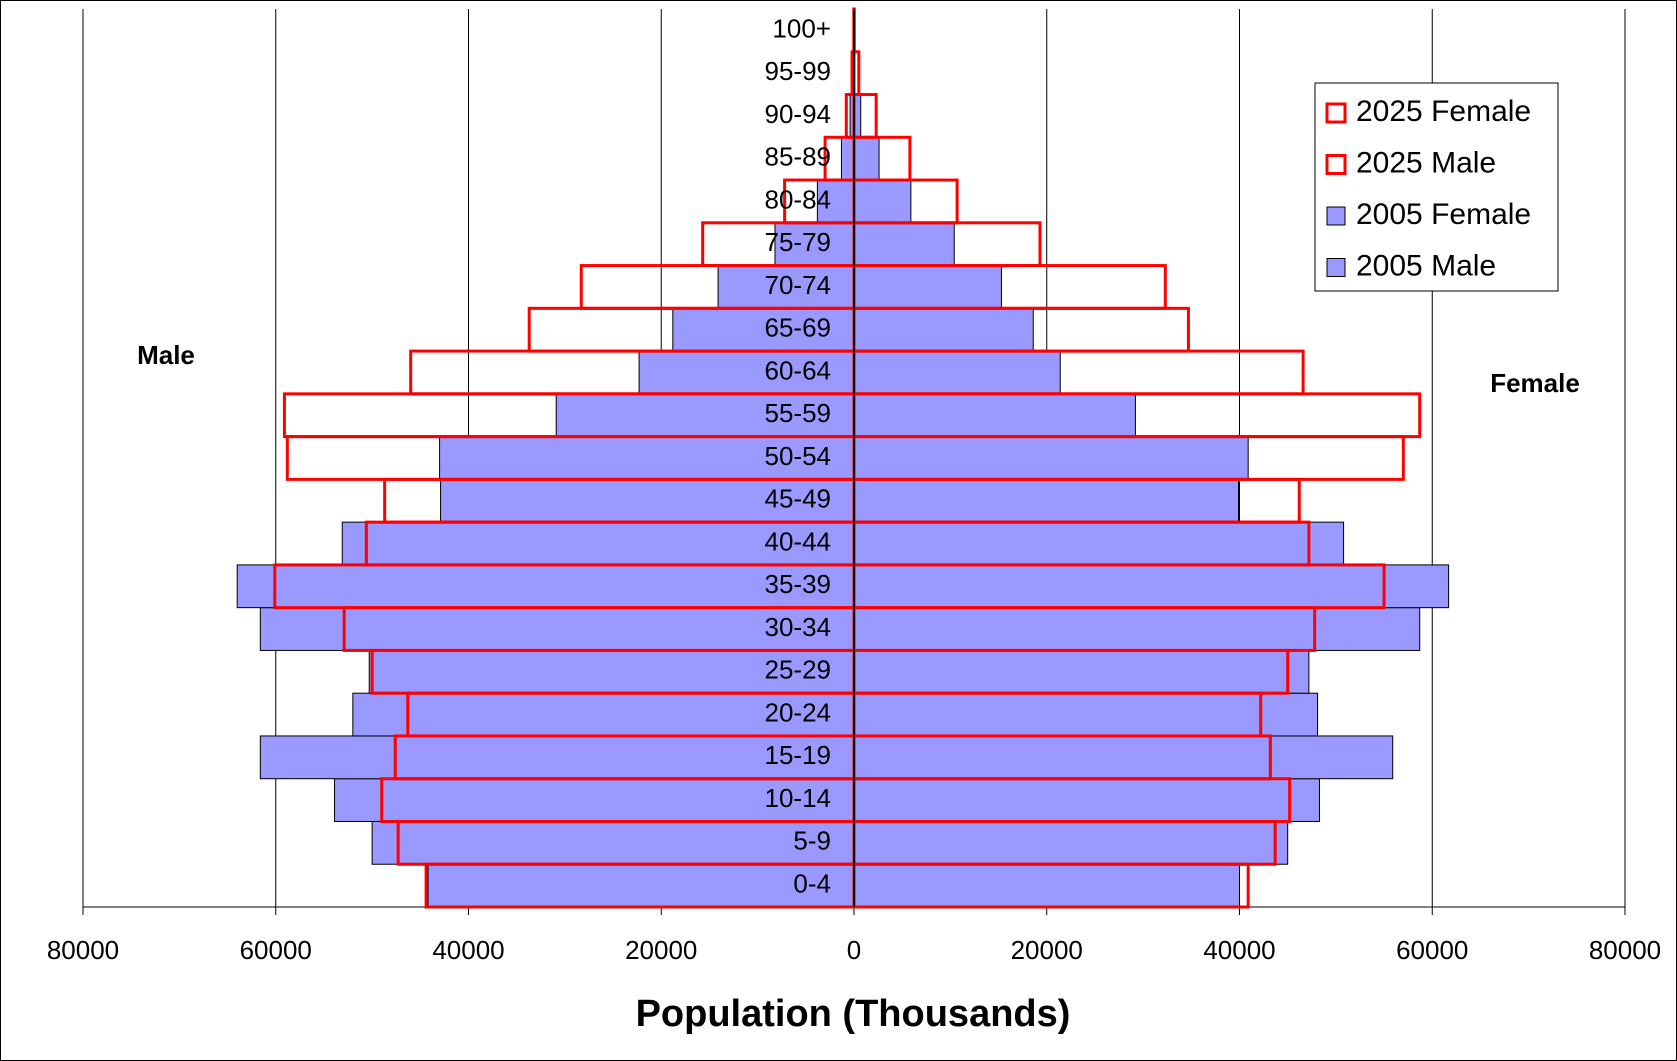  What do you see at coordinates (798, 413) in the screenshot?
I see `y-tick-label: 55-59` at bounding box center [798, 413].